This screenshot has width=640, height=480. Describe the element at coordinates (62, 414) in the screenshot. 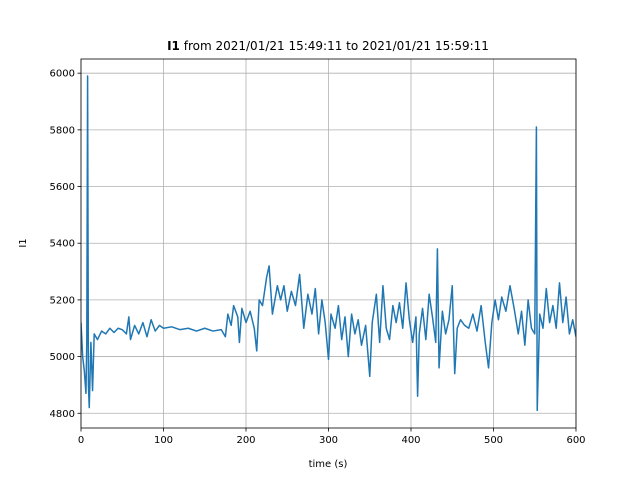

I see `y-tick-label: 4800` at that location.